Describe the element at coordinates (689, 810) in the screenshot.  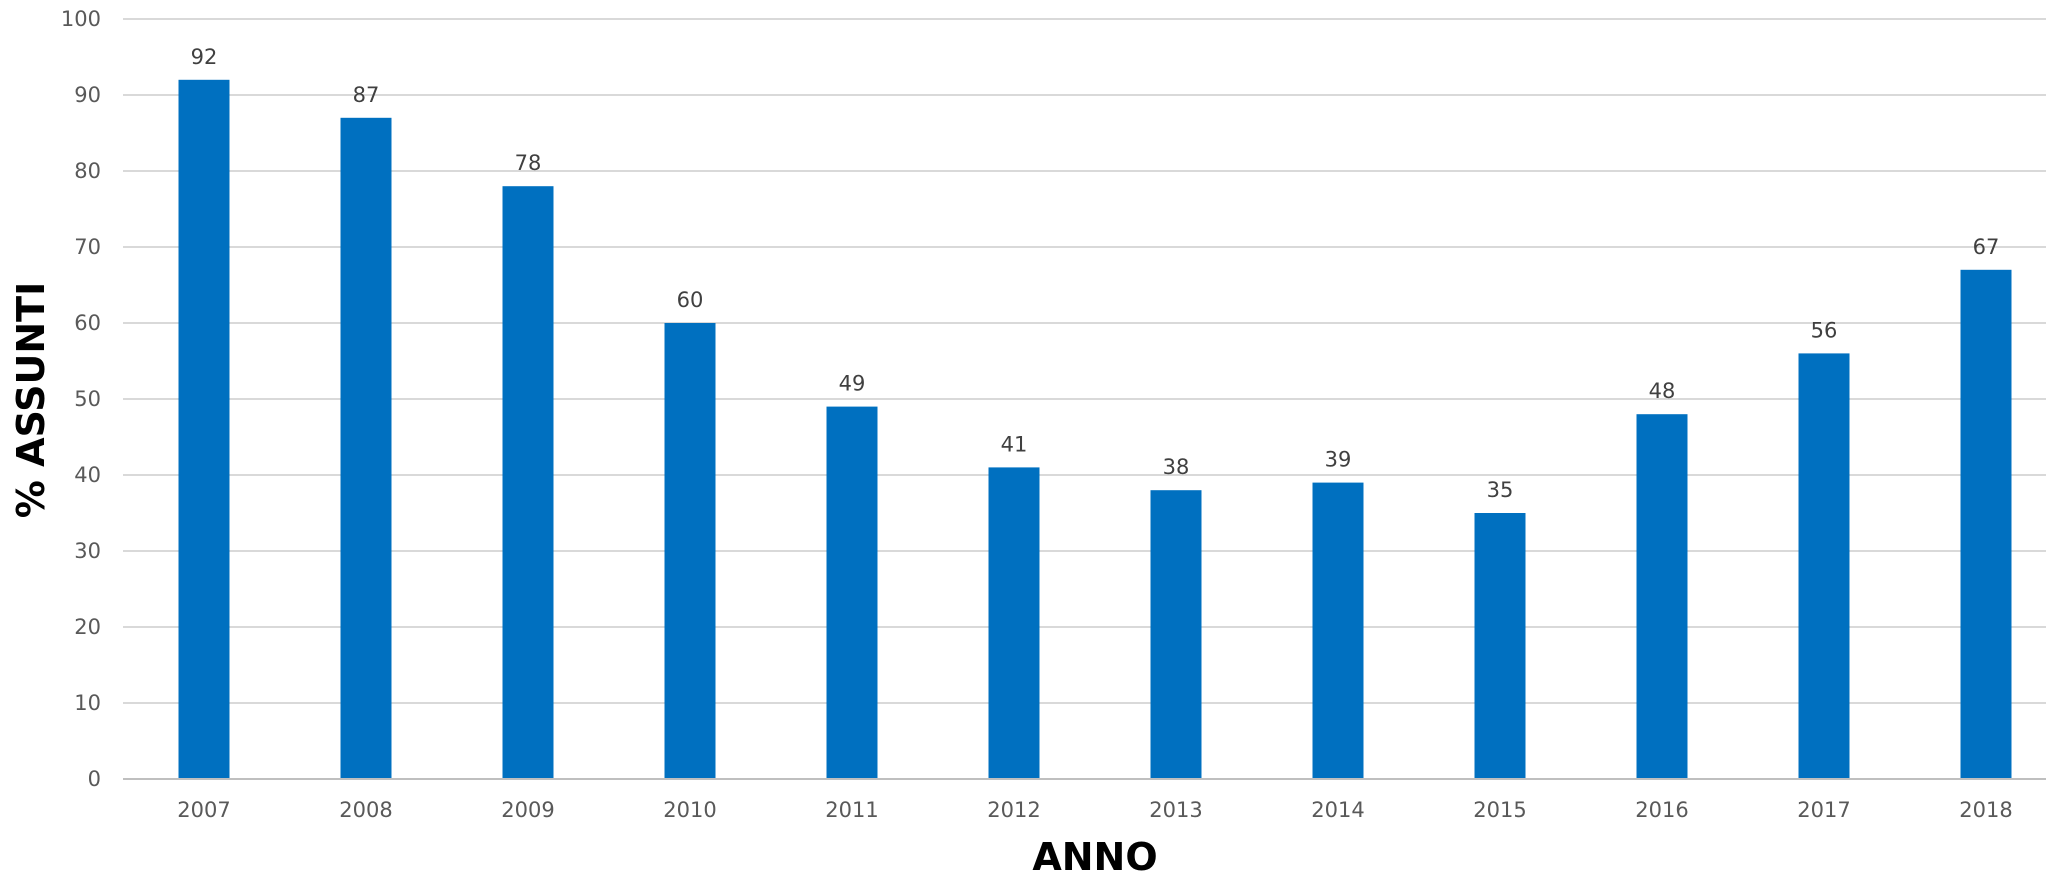
I see `x-tick-label: 2010` at that location.